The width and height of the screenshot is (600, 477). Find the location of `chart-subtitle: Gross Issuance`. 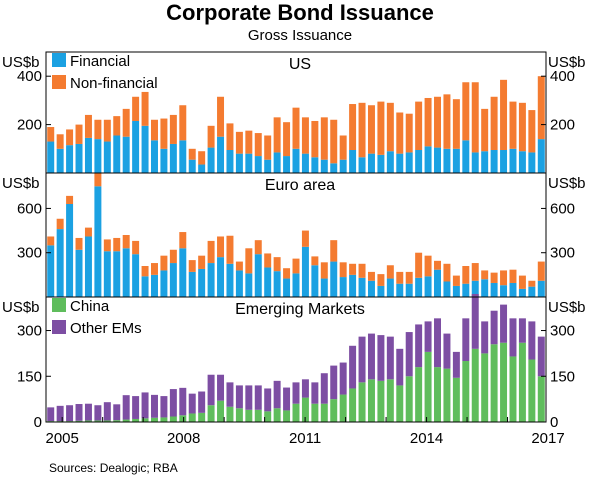

chart-subtitle: Gross Issuance is located at coordinates (300, 35).